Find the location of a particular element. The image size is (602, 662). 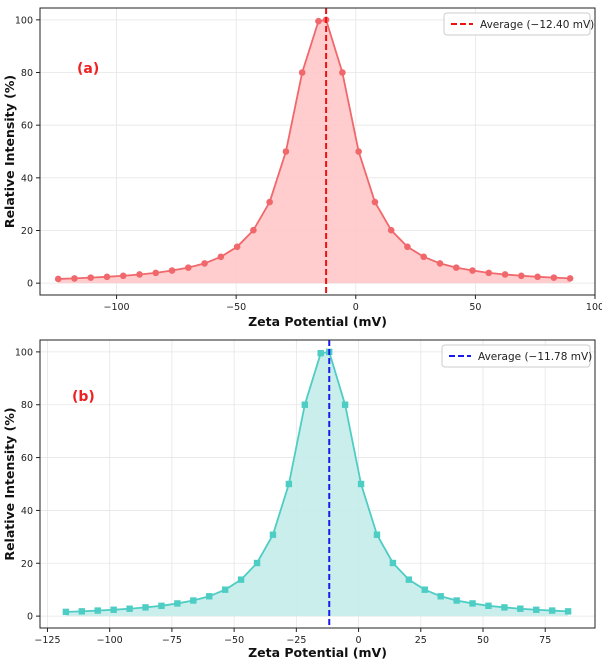

x-tick-label: −100 is located at coordinates (110, 640).